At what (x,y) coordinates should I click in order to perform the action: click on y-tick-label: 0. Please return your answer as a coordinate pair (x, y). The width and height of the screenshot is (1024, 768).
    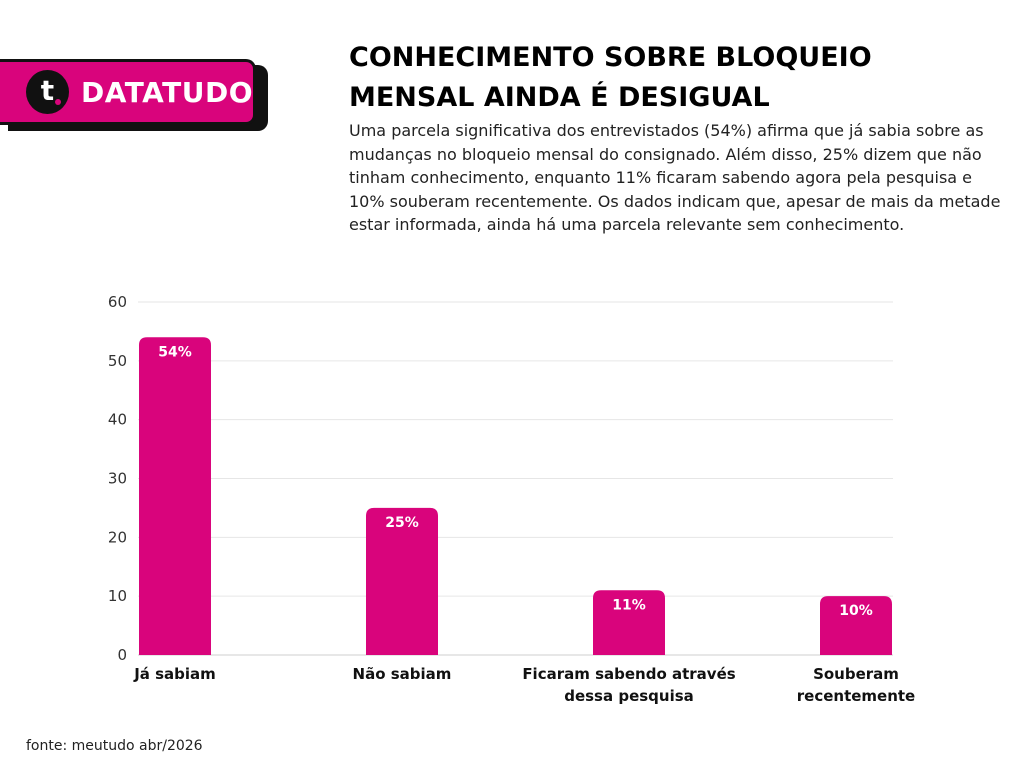
    Looking at the image, I should click on (122, 655).